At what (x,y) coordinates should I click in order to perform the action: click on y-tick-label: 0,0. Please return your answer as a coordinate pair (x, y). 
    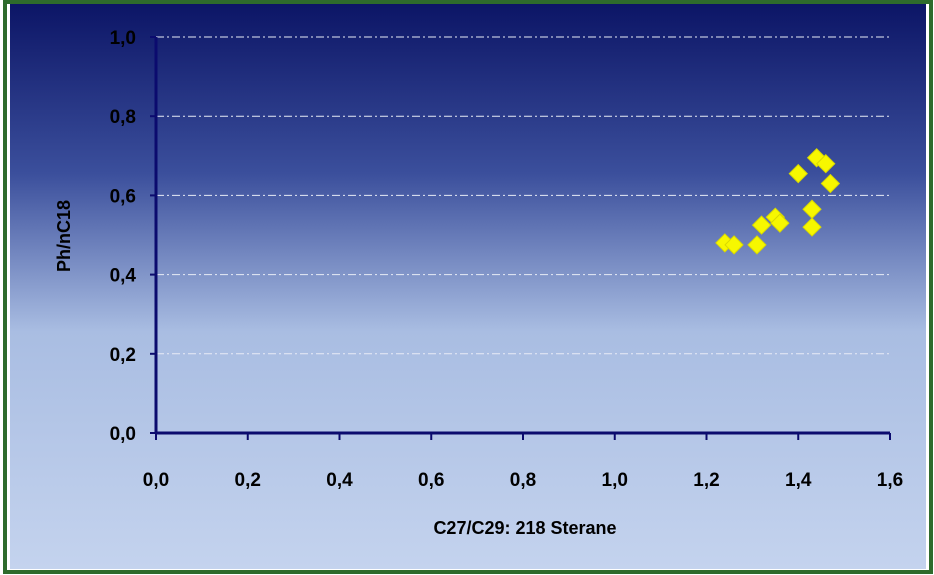
    Looking at the image, I should click on (123, 434).